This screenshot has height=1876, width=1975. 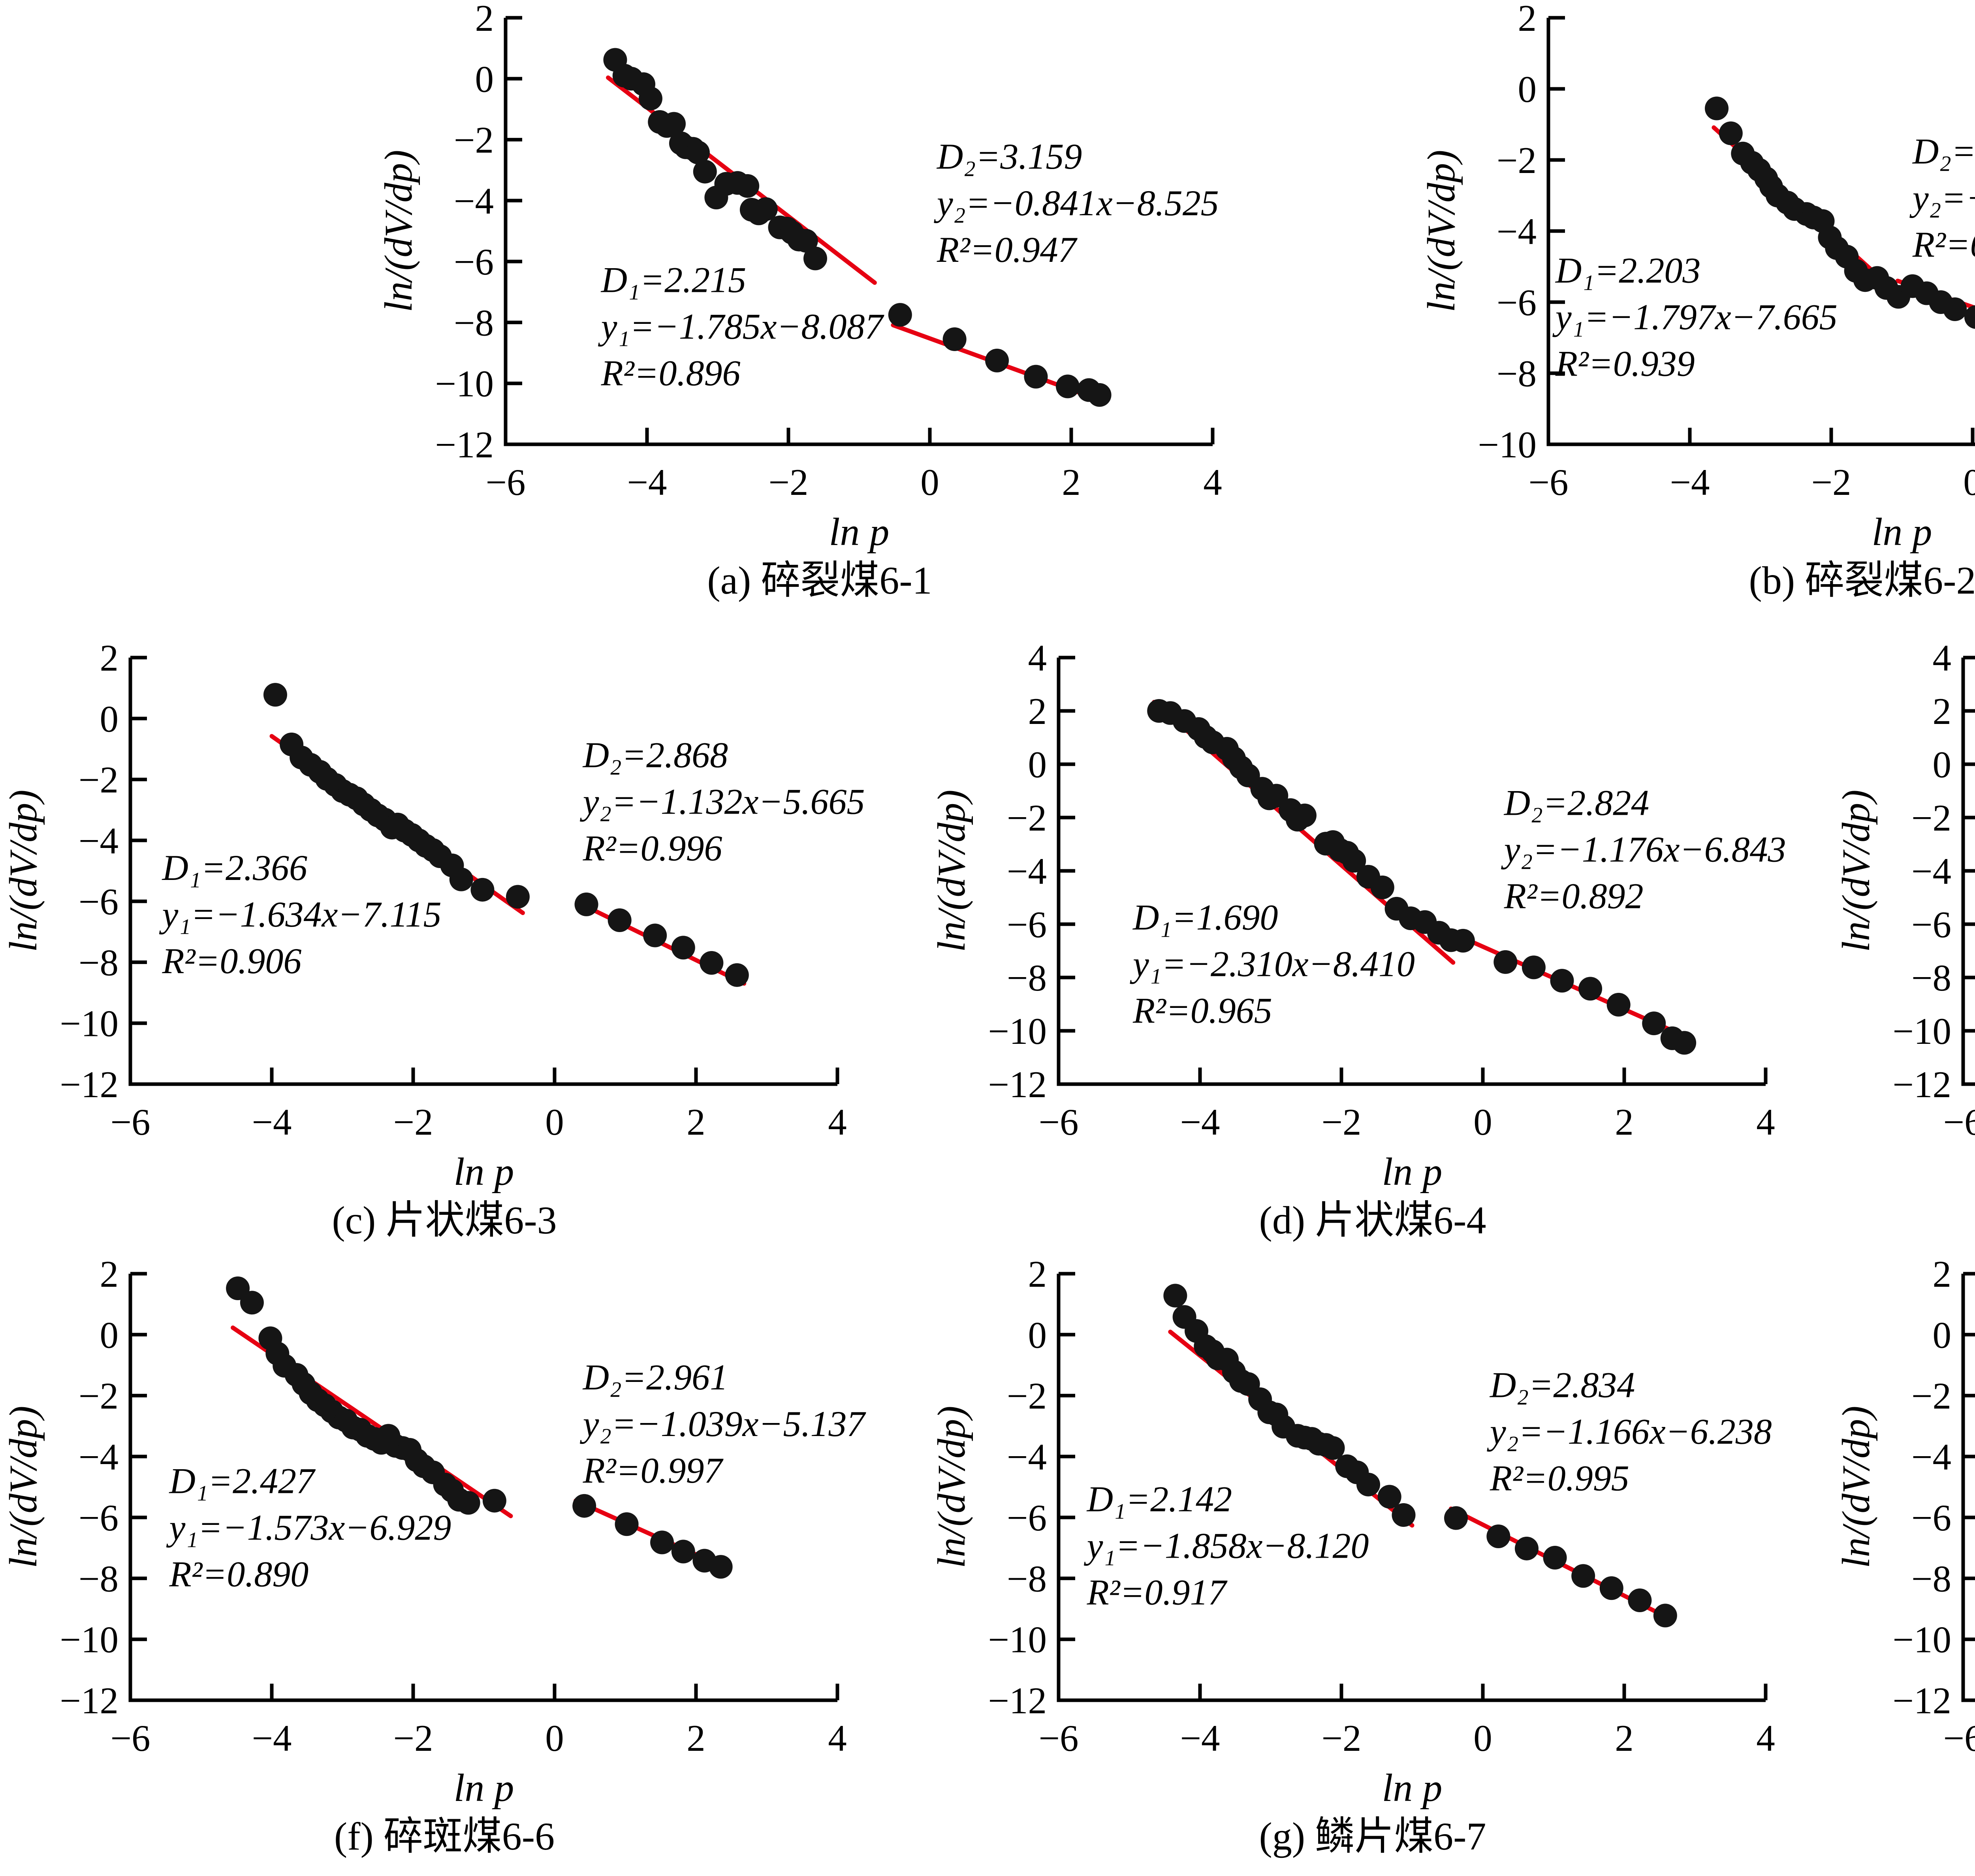 What do you see at coordinates (235, 868) in the screenshot?
I see `fit-1-annotation-line: D₁=2.366` at bounding box center [235, 868].